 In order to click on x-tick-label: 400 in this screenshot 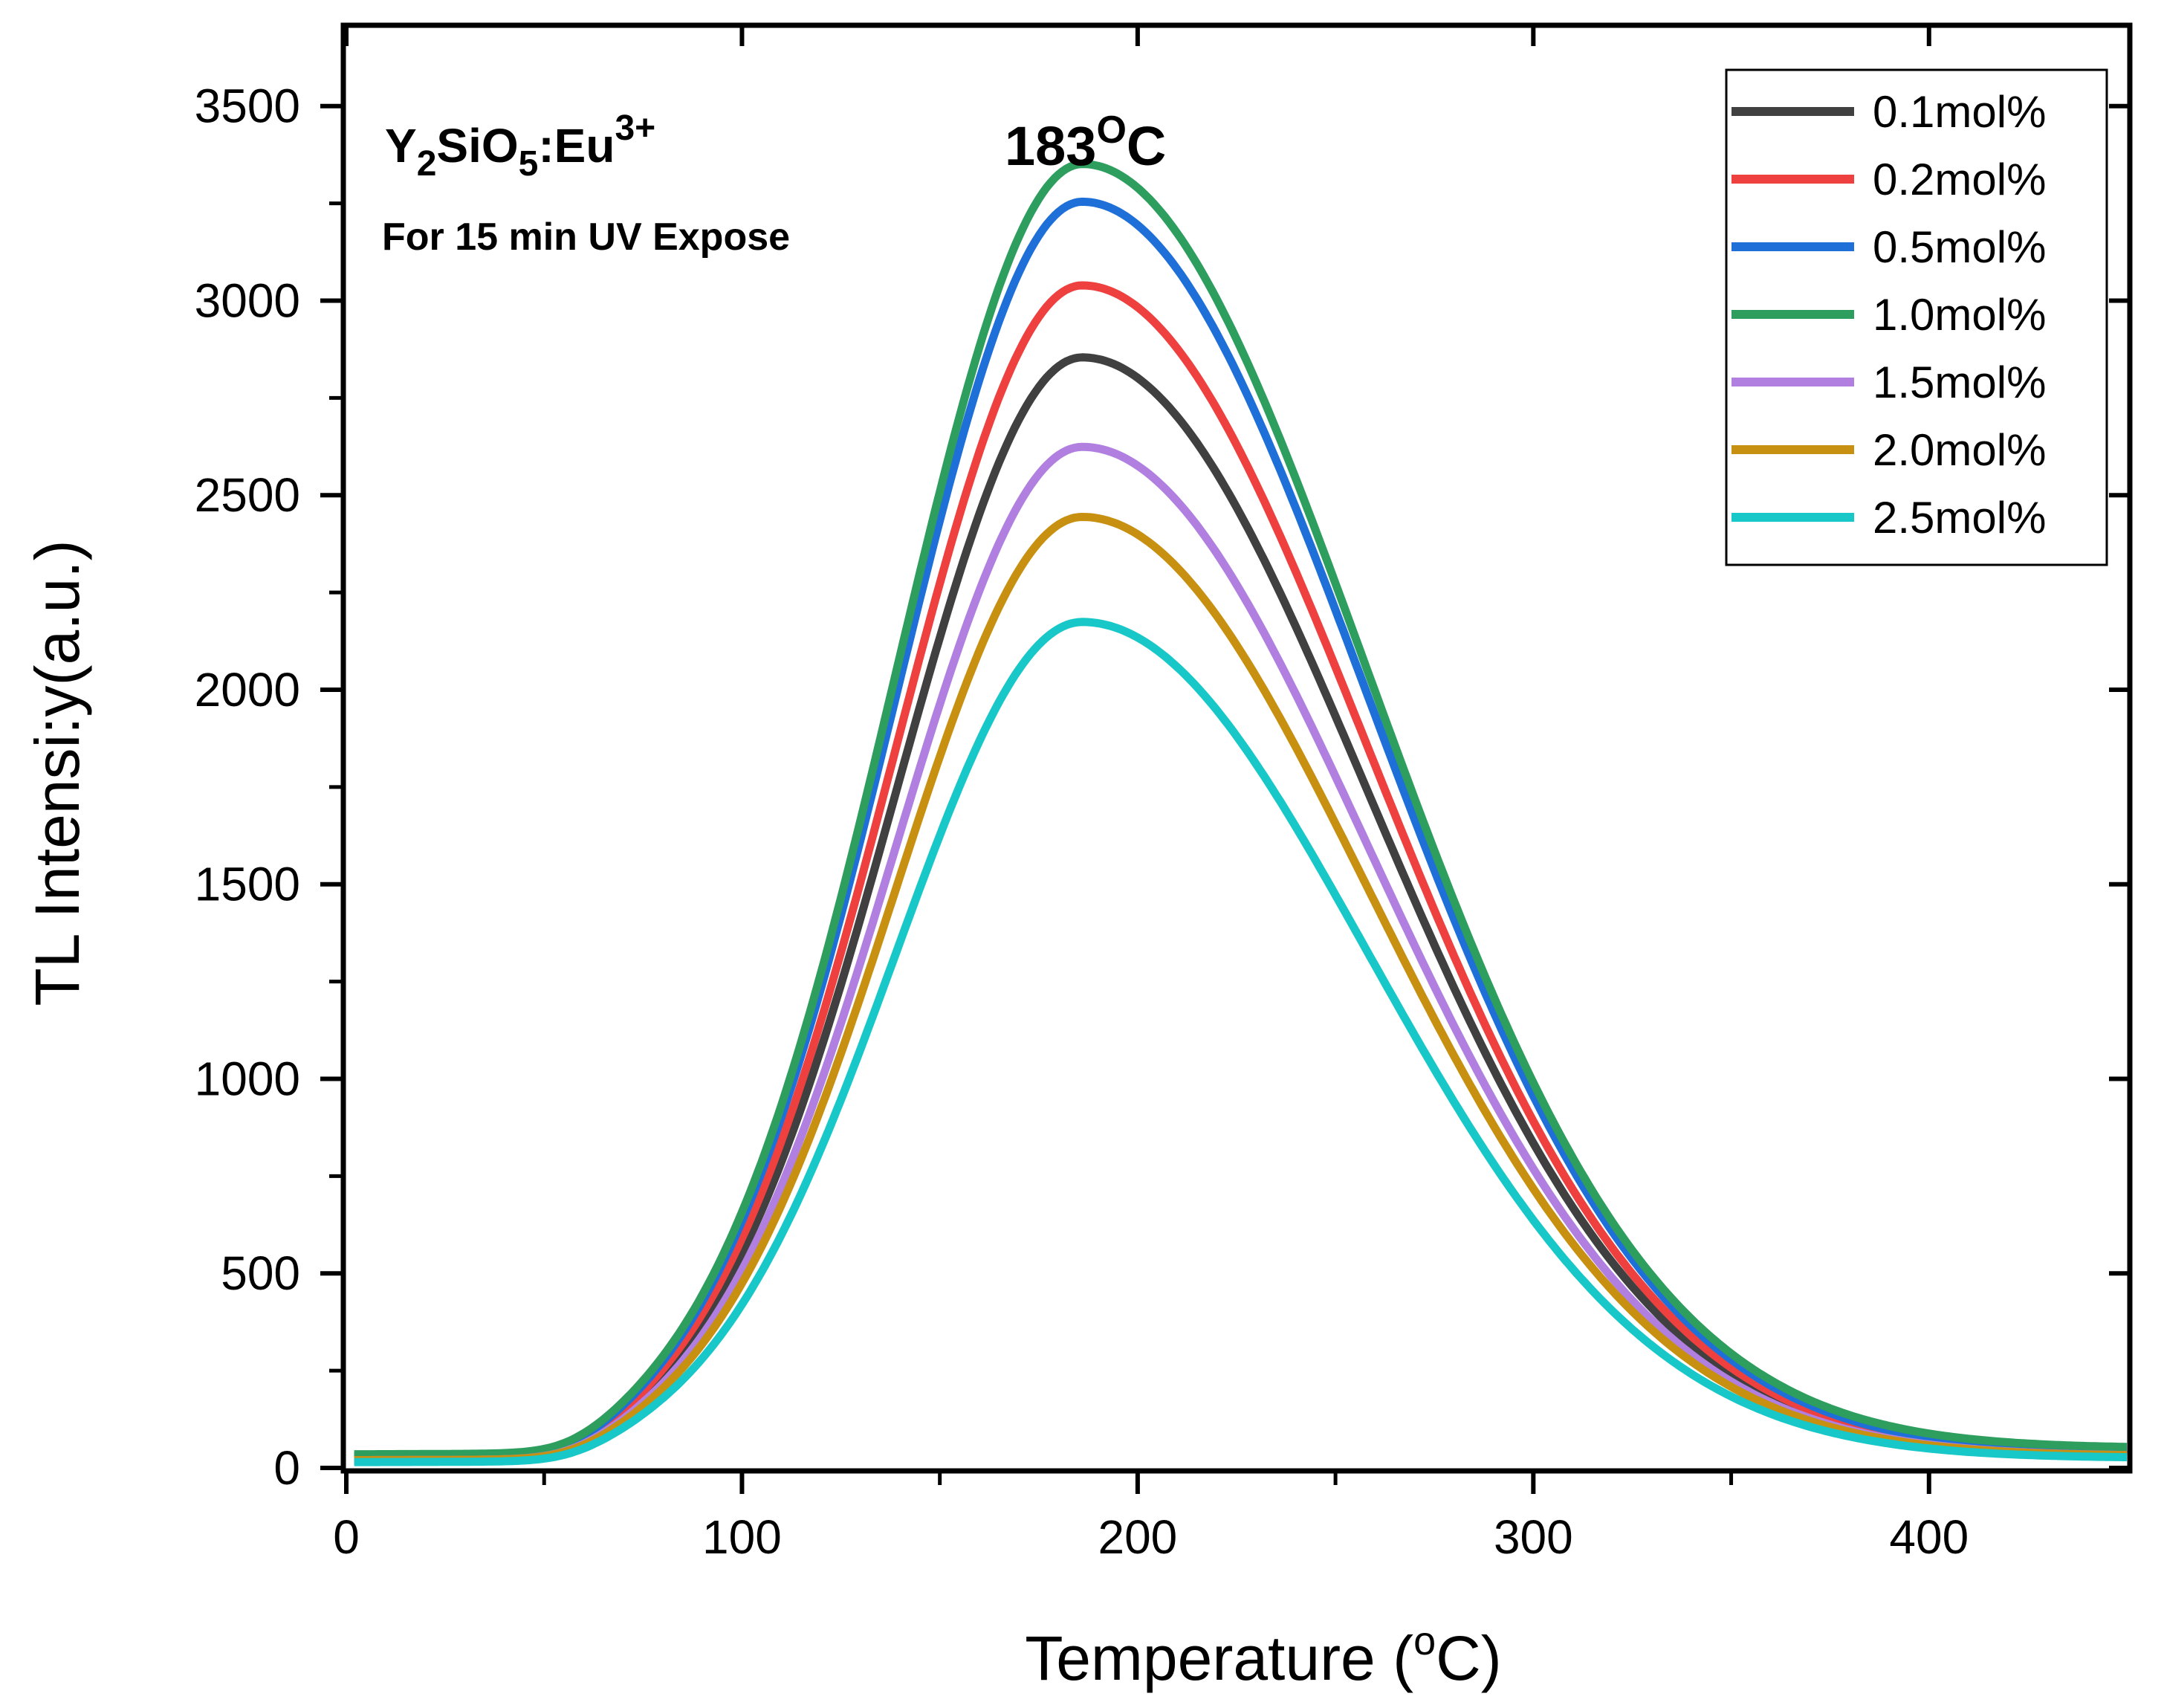, I will do `click(1929, 1537)`.